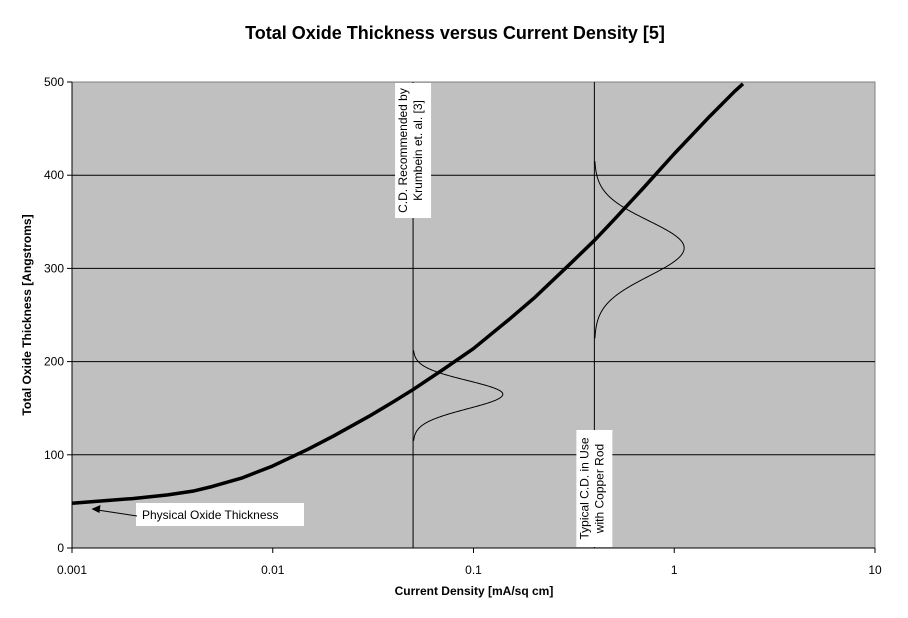 This screenshot has width=908, height=618. Describe the element at coordinates (273, 570) in the screenshot. I see `x-tick-label: 0.01` at that location.